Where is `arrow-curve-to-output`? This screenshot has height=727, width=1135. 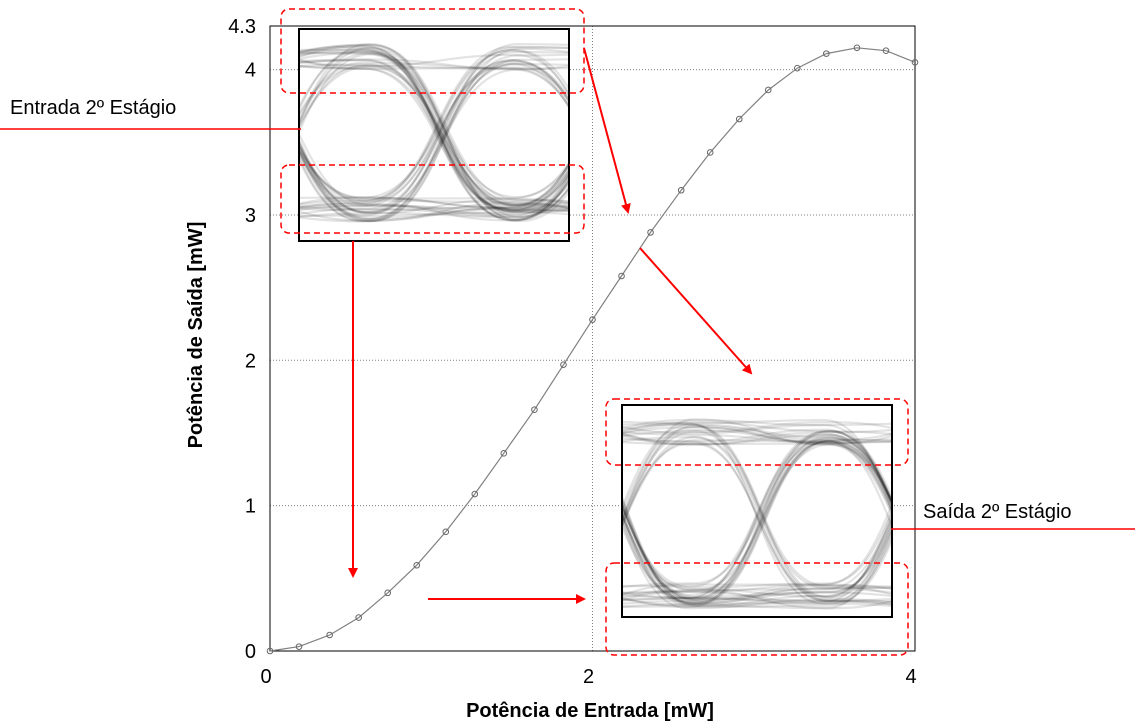
arrow-curve-to-output is located at coordinates (696, 311).